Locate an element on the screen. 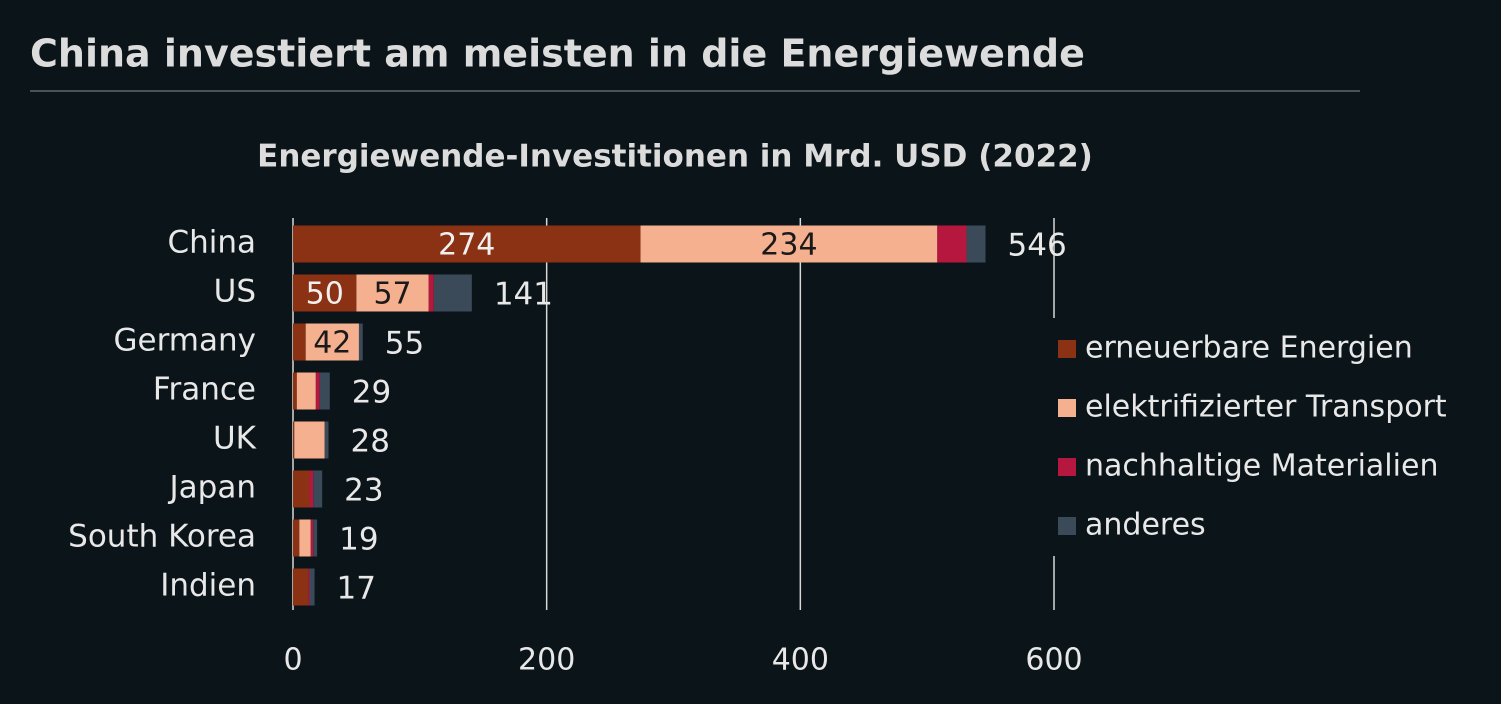 The height and width of the screenshot is (704, 1501). y-tick-label: UK is located at coordinates (235, 439).